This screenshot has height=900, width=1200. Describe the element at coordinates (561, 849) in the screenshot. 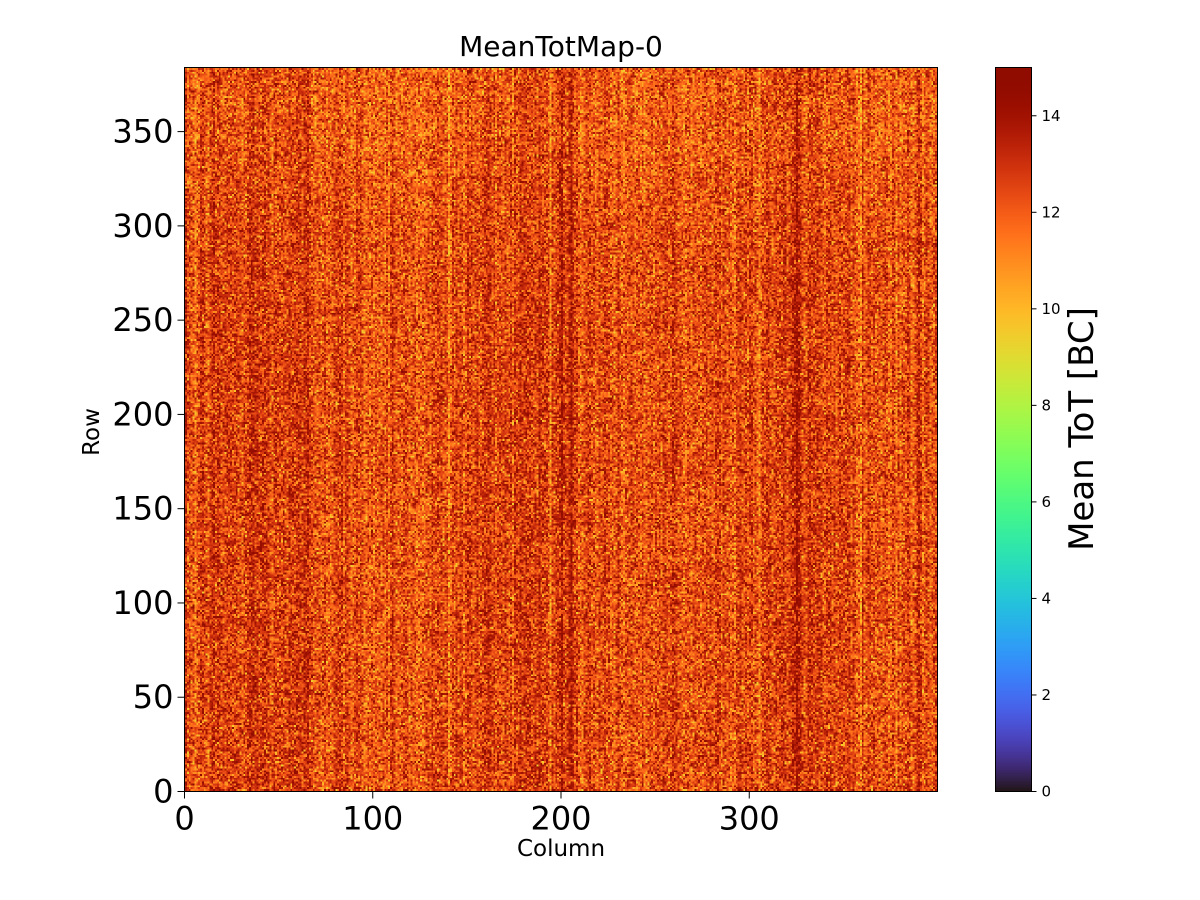

I see `x-axis-label: Column` at that location.